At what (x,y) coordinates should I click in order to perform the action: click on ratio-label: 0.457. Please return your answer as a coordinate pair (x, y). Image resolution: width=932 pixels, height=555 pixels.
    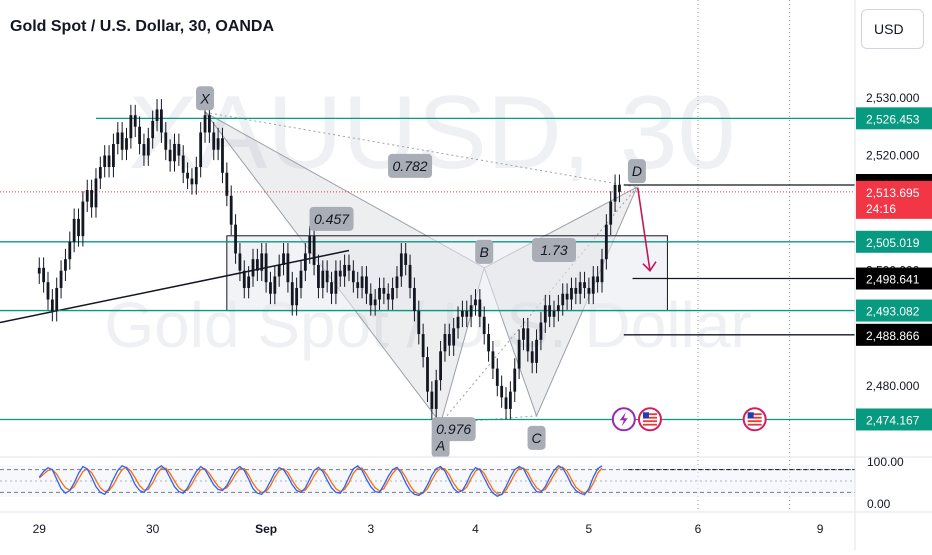
    Looking at the image, I should click on (332, 219).